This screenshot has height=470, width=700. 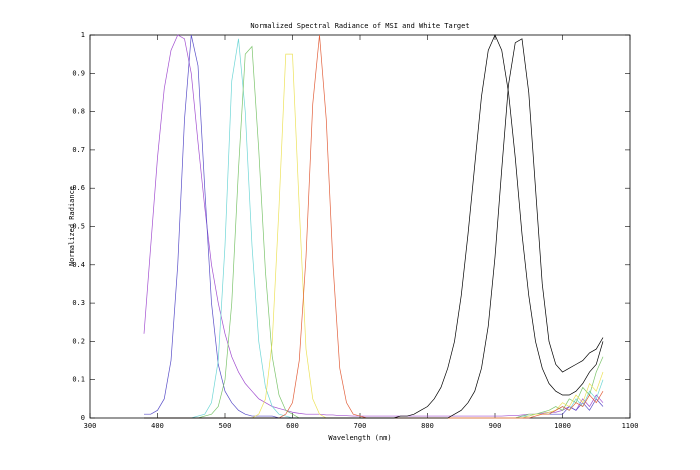 What do you see at coordinates (359, 438) in the screenshot?
I see `x-axis-label: Wavelength (nm)` at bounding box center [359, 438].